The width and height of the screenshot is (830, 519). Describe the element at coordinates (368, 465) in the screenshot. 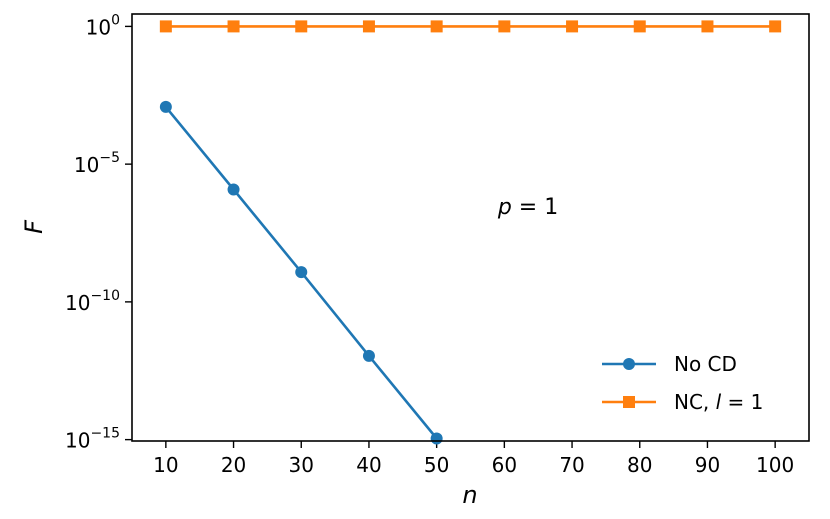

I see `x-tick-label: 40` at that location.